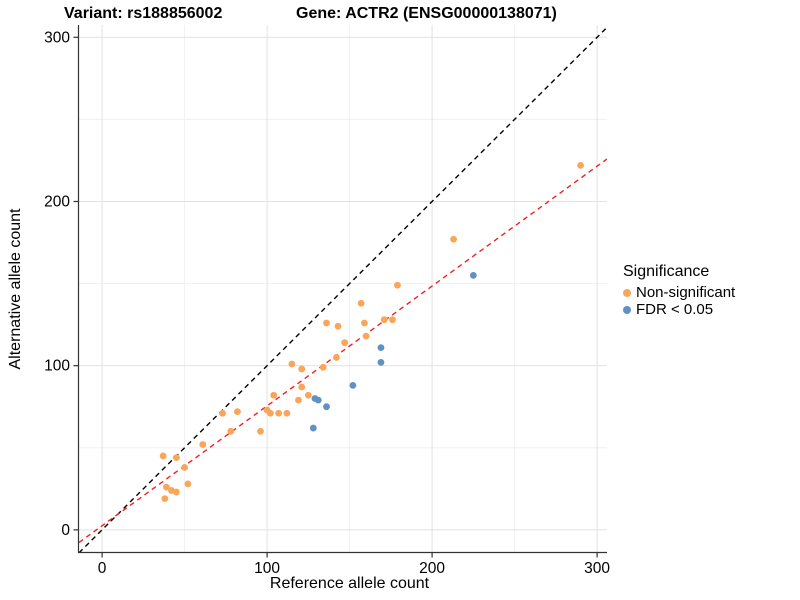 This screenshot has width=800, height=600. I want to click on legend: Significance Non-significant FDR < 0.05, so click(679, 290).